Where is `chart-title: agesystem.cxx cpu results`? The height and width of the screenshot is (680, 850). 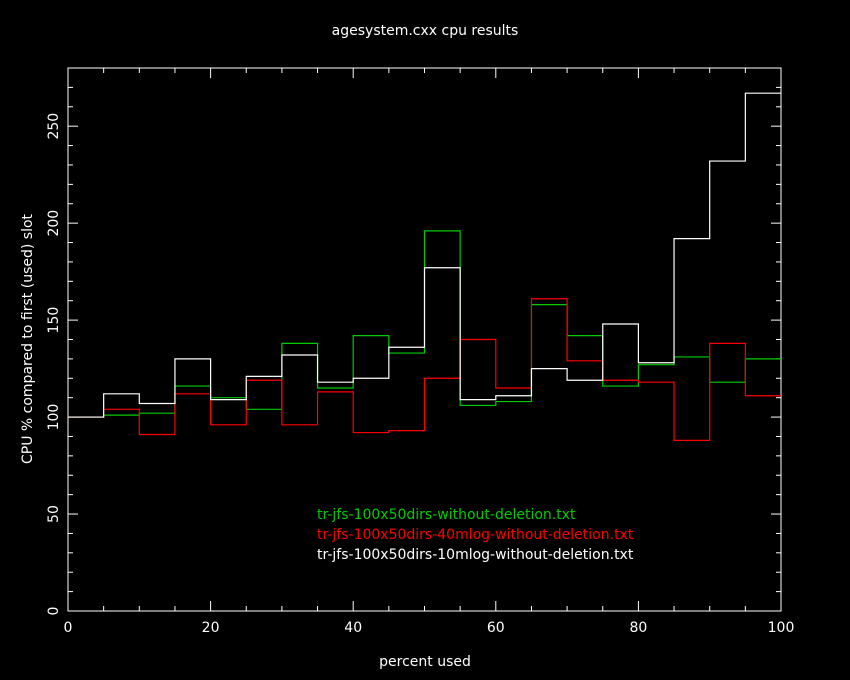 chart-title: agesystem.cxx cpu results is located at coordinates (425, 31).